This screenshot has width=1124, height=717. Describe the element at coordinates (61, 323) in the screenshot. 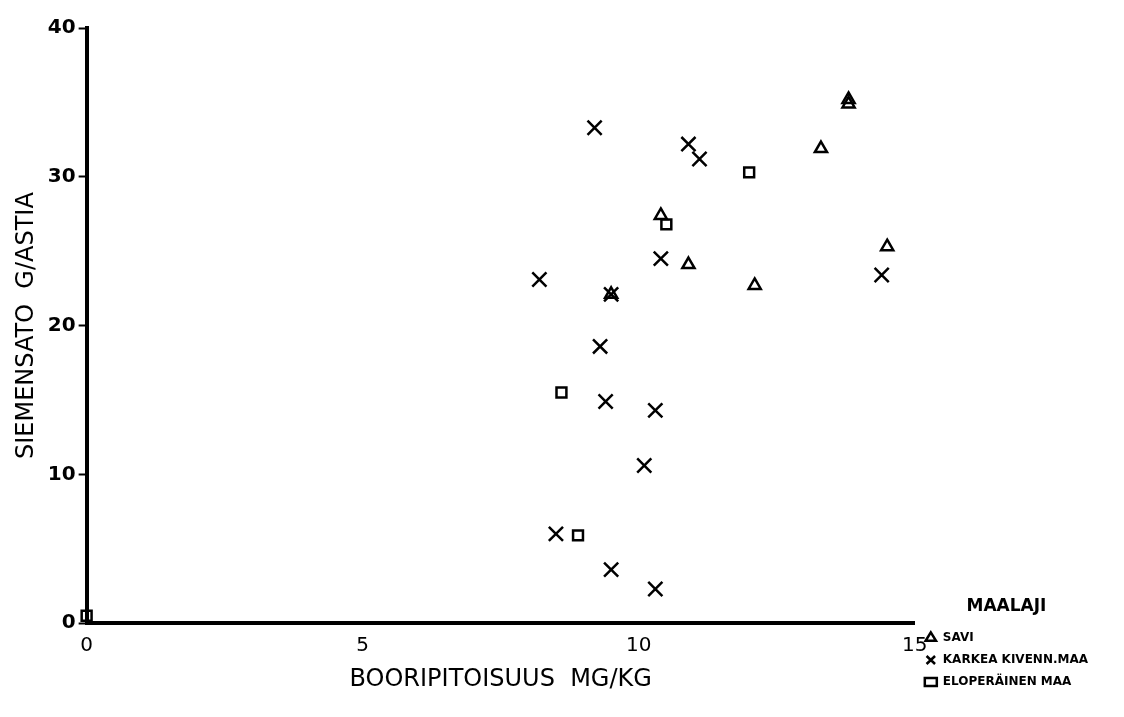

I see `y-tick-label: 20` at that location.